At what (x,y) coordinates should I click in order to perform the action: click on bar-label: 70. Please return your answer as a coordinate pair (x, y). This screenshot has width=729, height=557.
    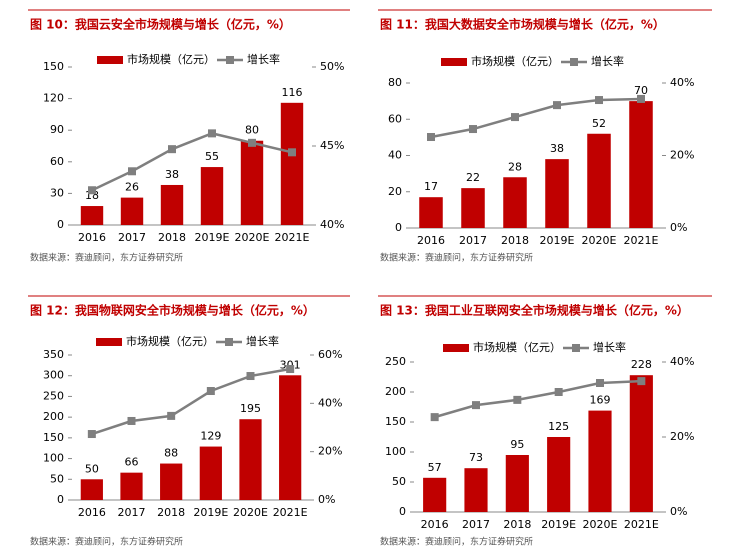
    Looking at the image, I should click on (641, 90).